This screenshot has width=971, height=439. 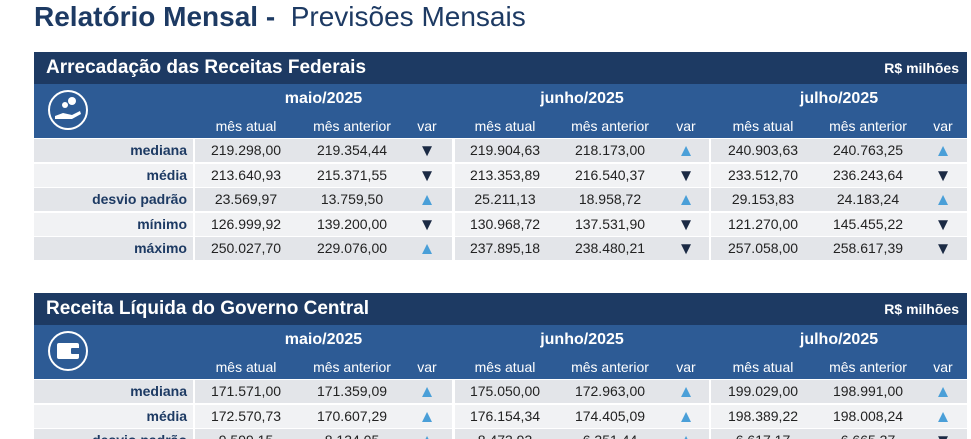 What do you see at coordinates (763, 391) in the screenshot?
I see `cell-value: 199.029,00` at bounding box center [763, 391].